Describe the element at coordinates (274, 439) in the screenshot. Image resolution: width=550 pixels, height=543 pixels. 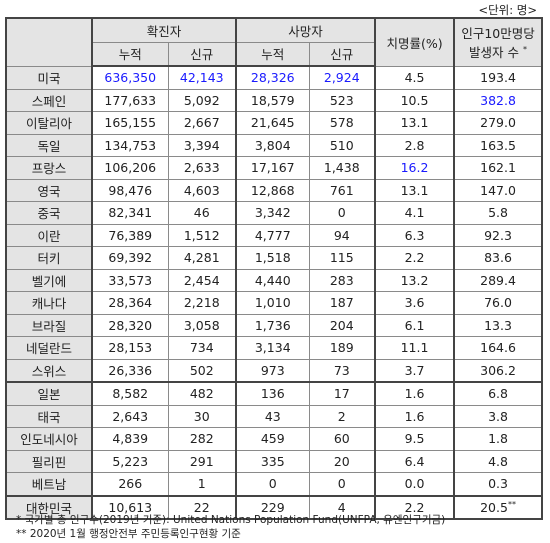
I see `table-row: 인도네시아 4,839 282 459 60 9.5 1.8` at that location.